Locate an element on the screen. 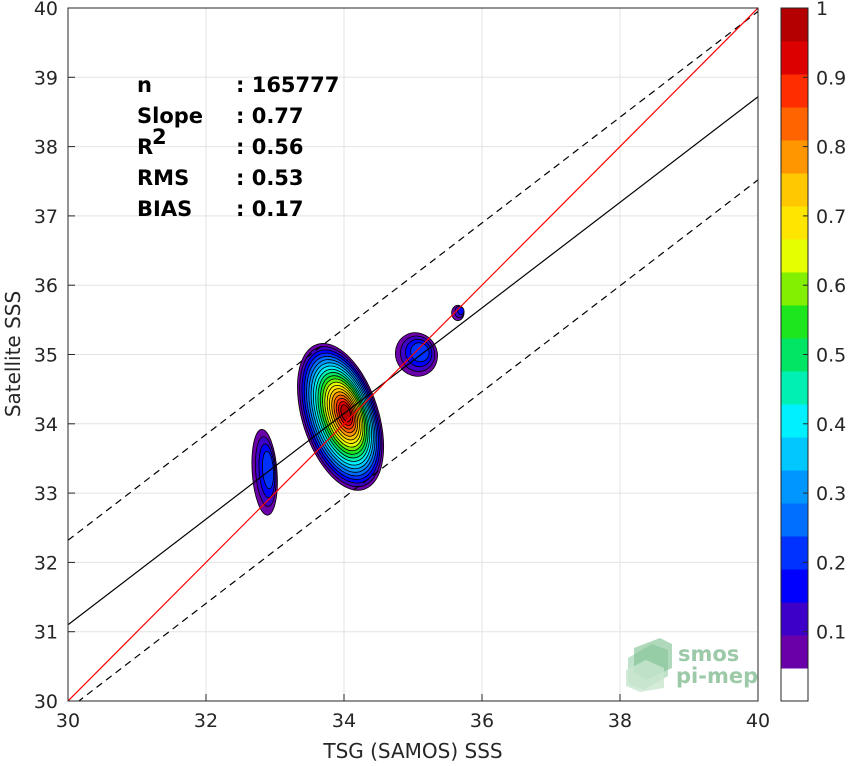 This screenshot has height=766, width=849. stat-value: : 0.53 is located at coordinates (270, 178).